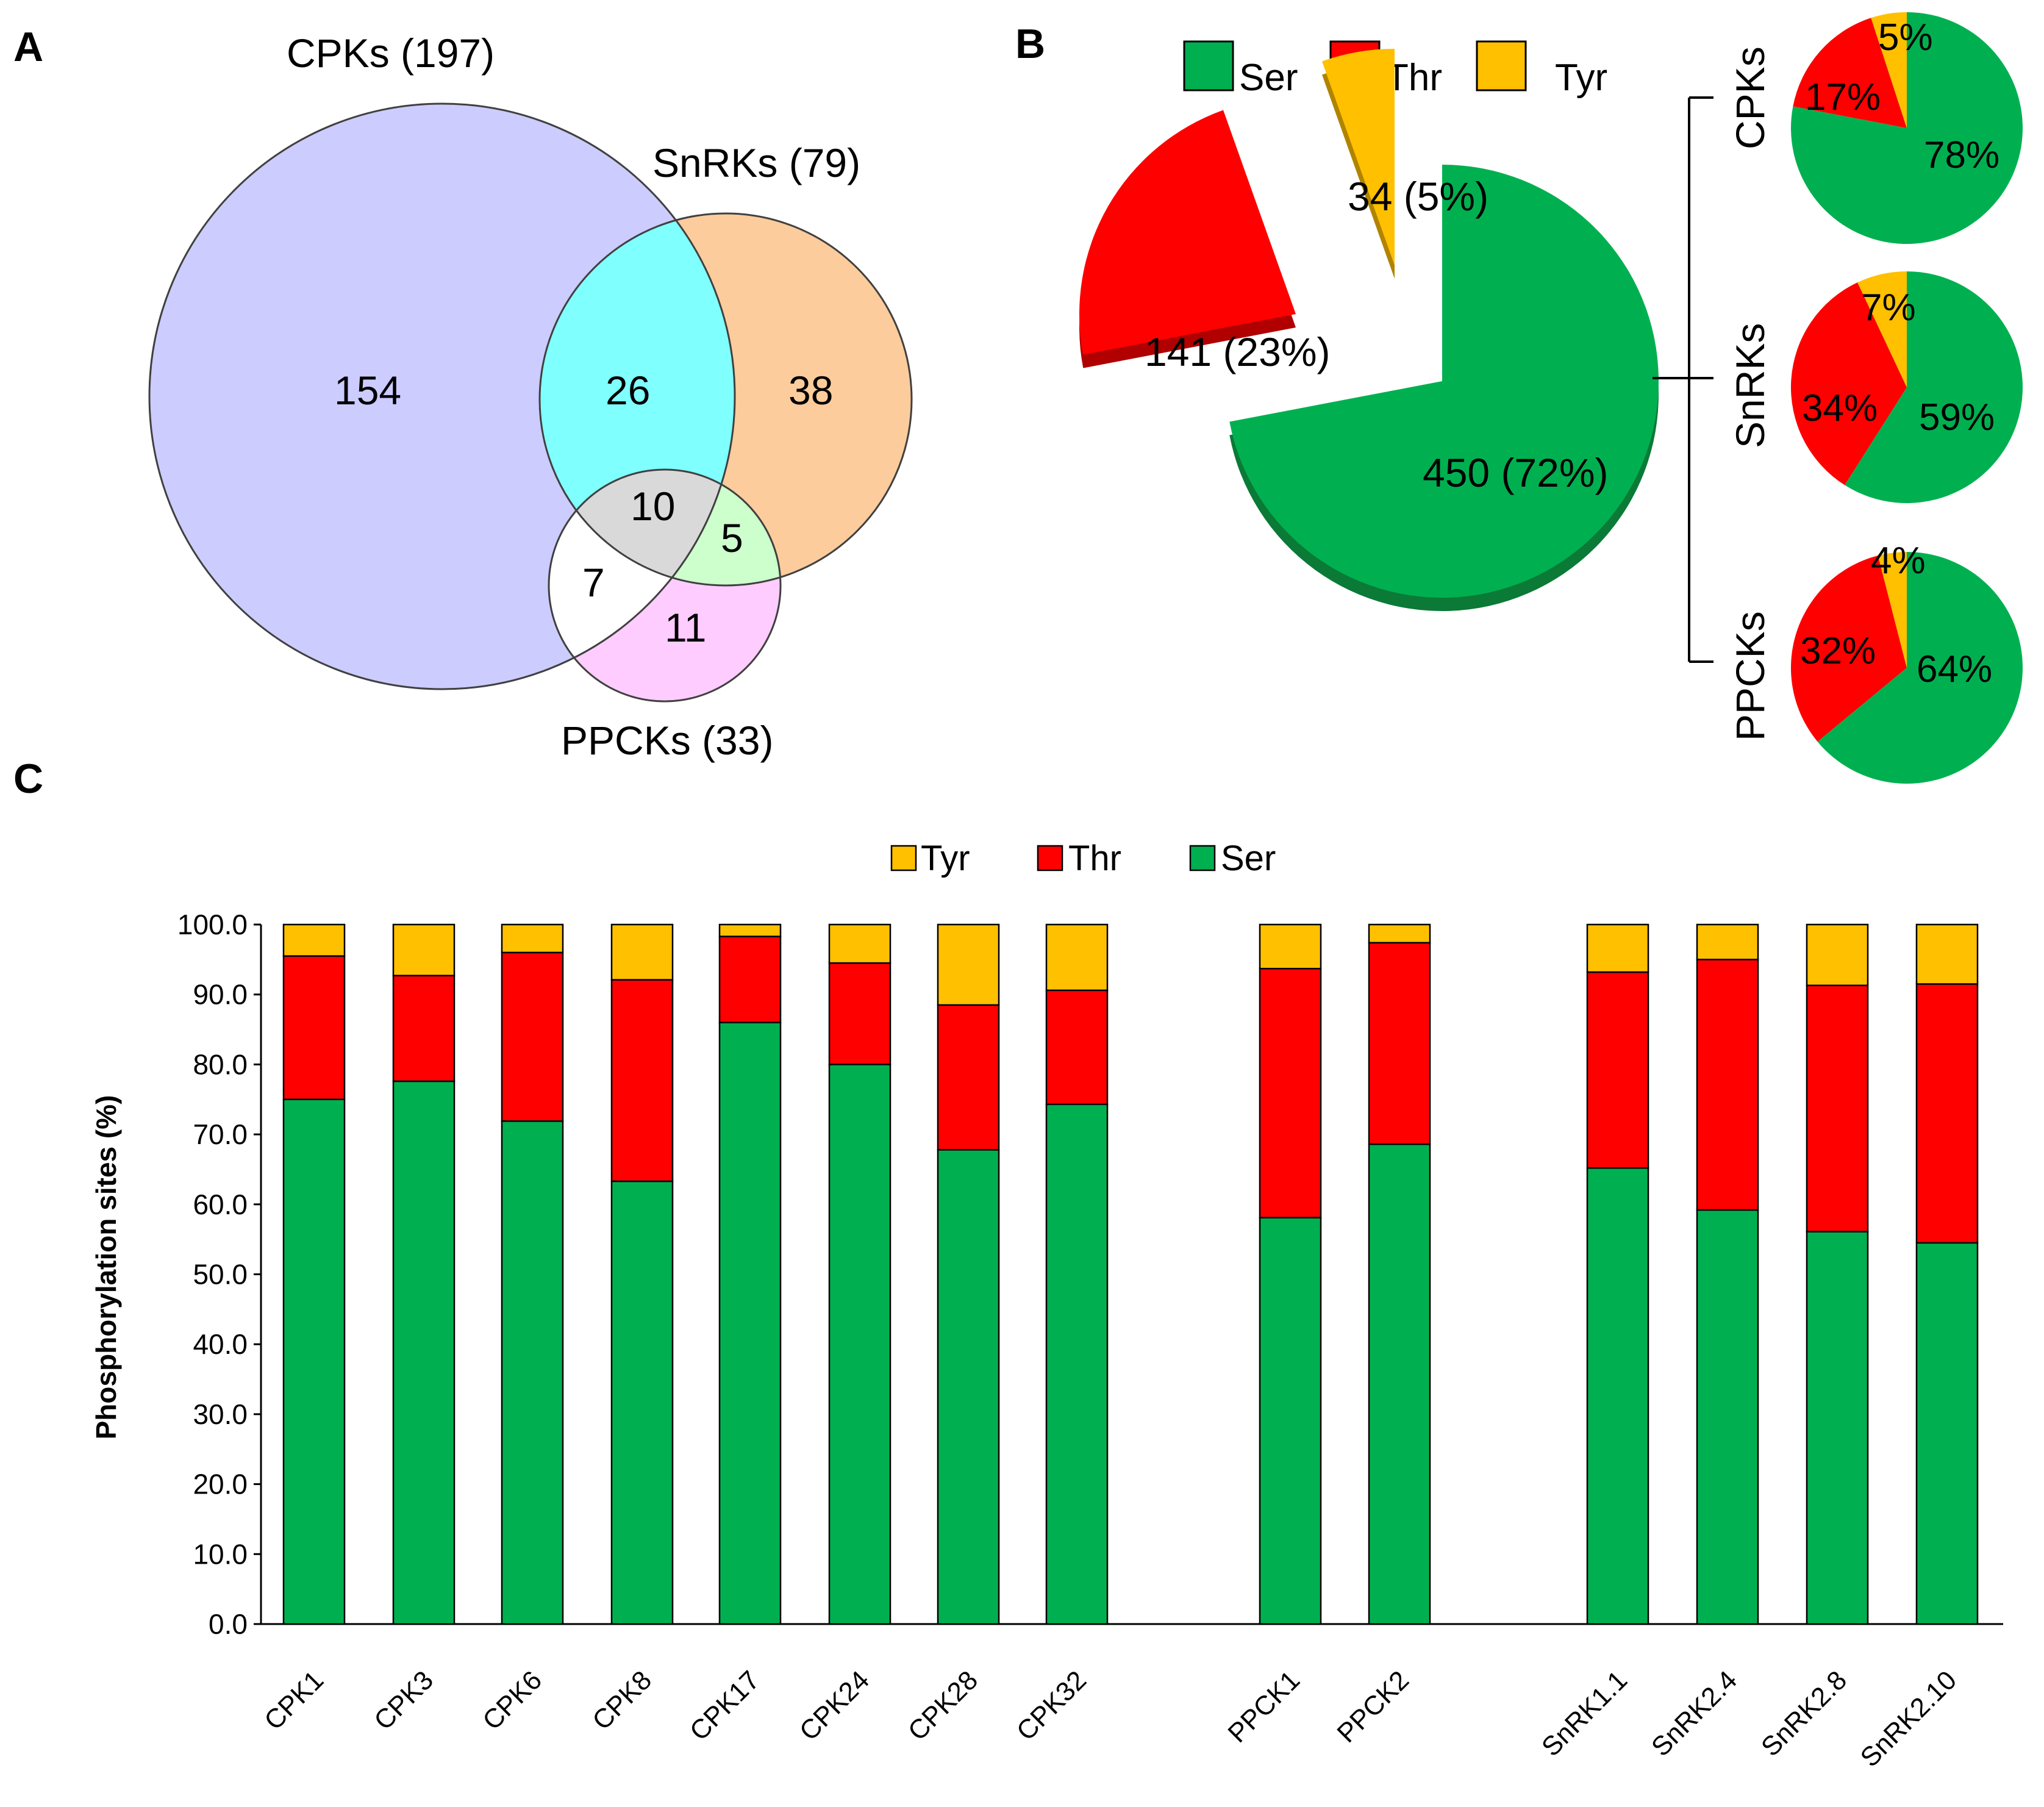  I want to click on x-category-label: CPK32, so click(1051, 1705).